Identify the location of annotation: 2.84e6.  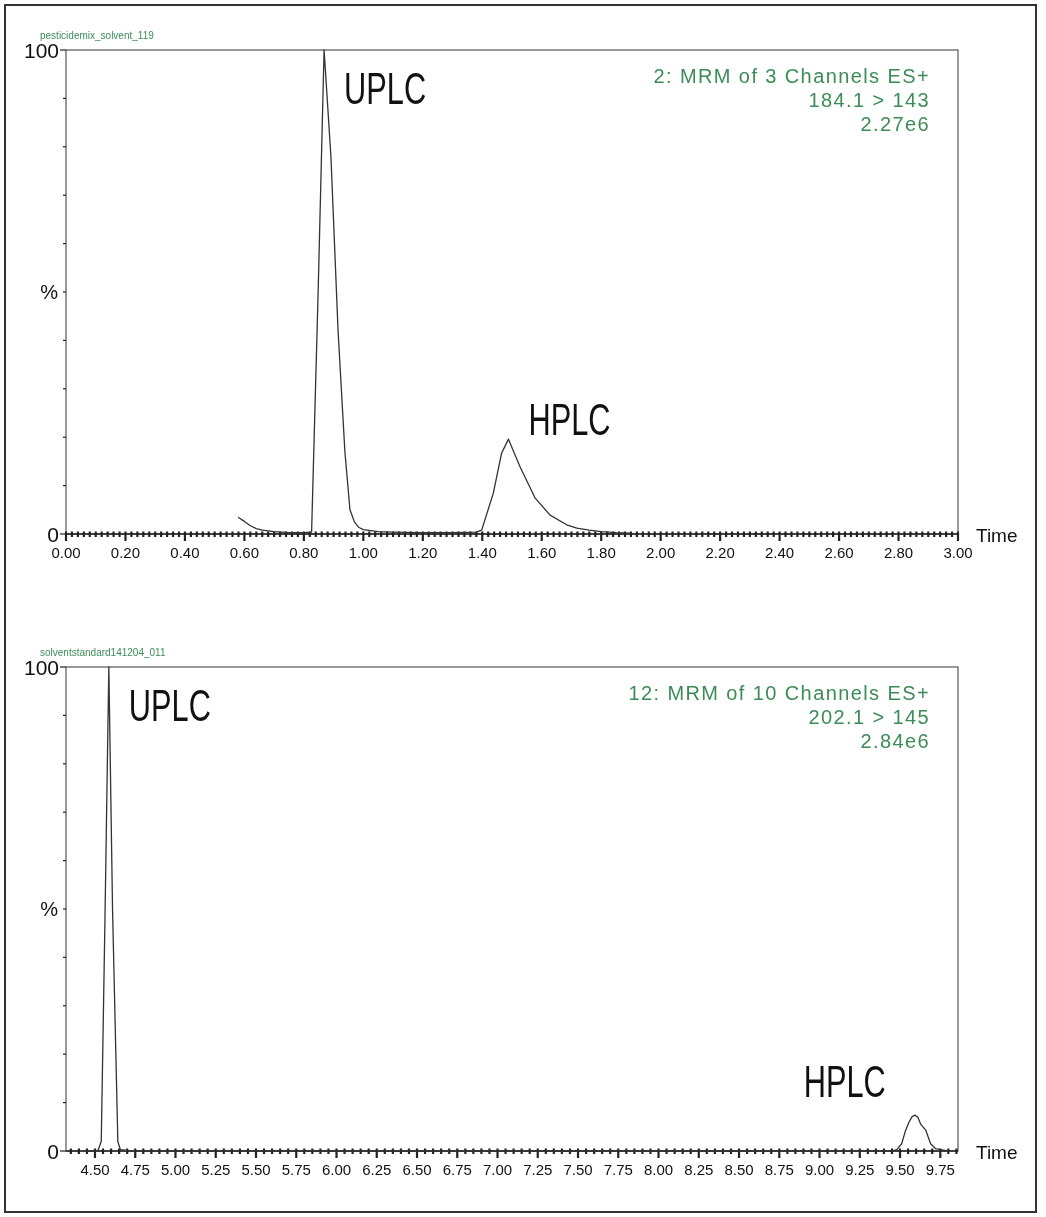
(895, 741).